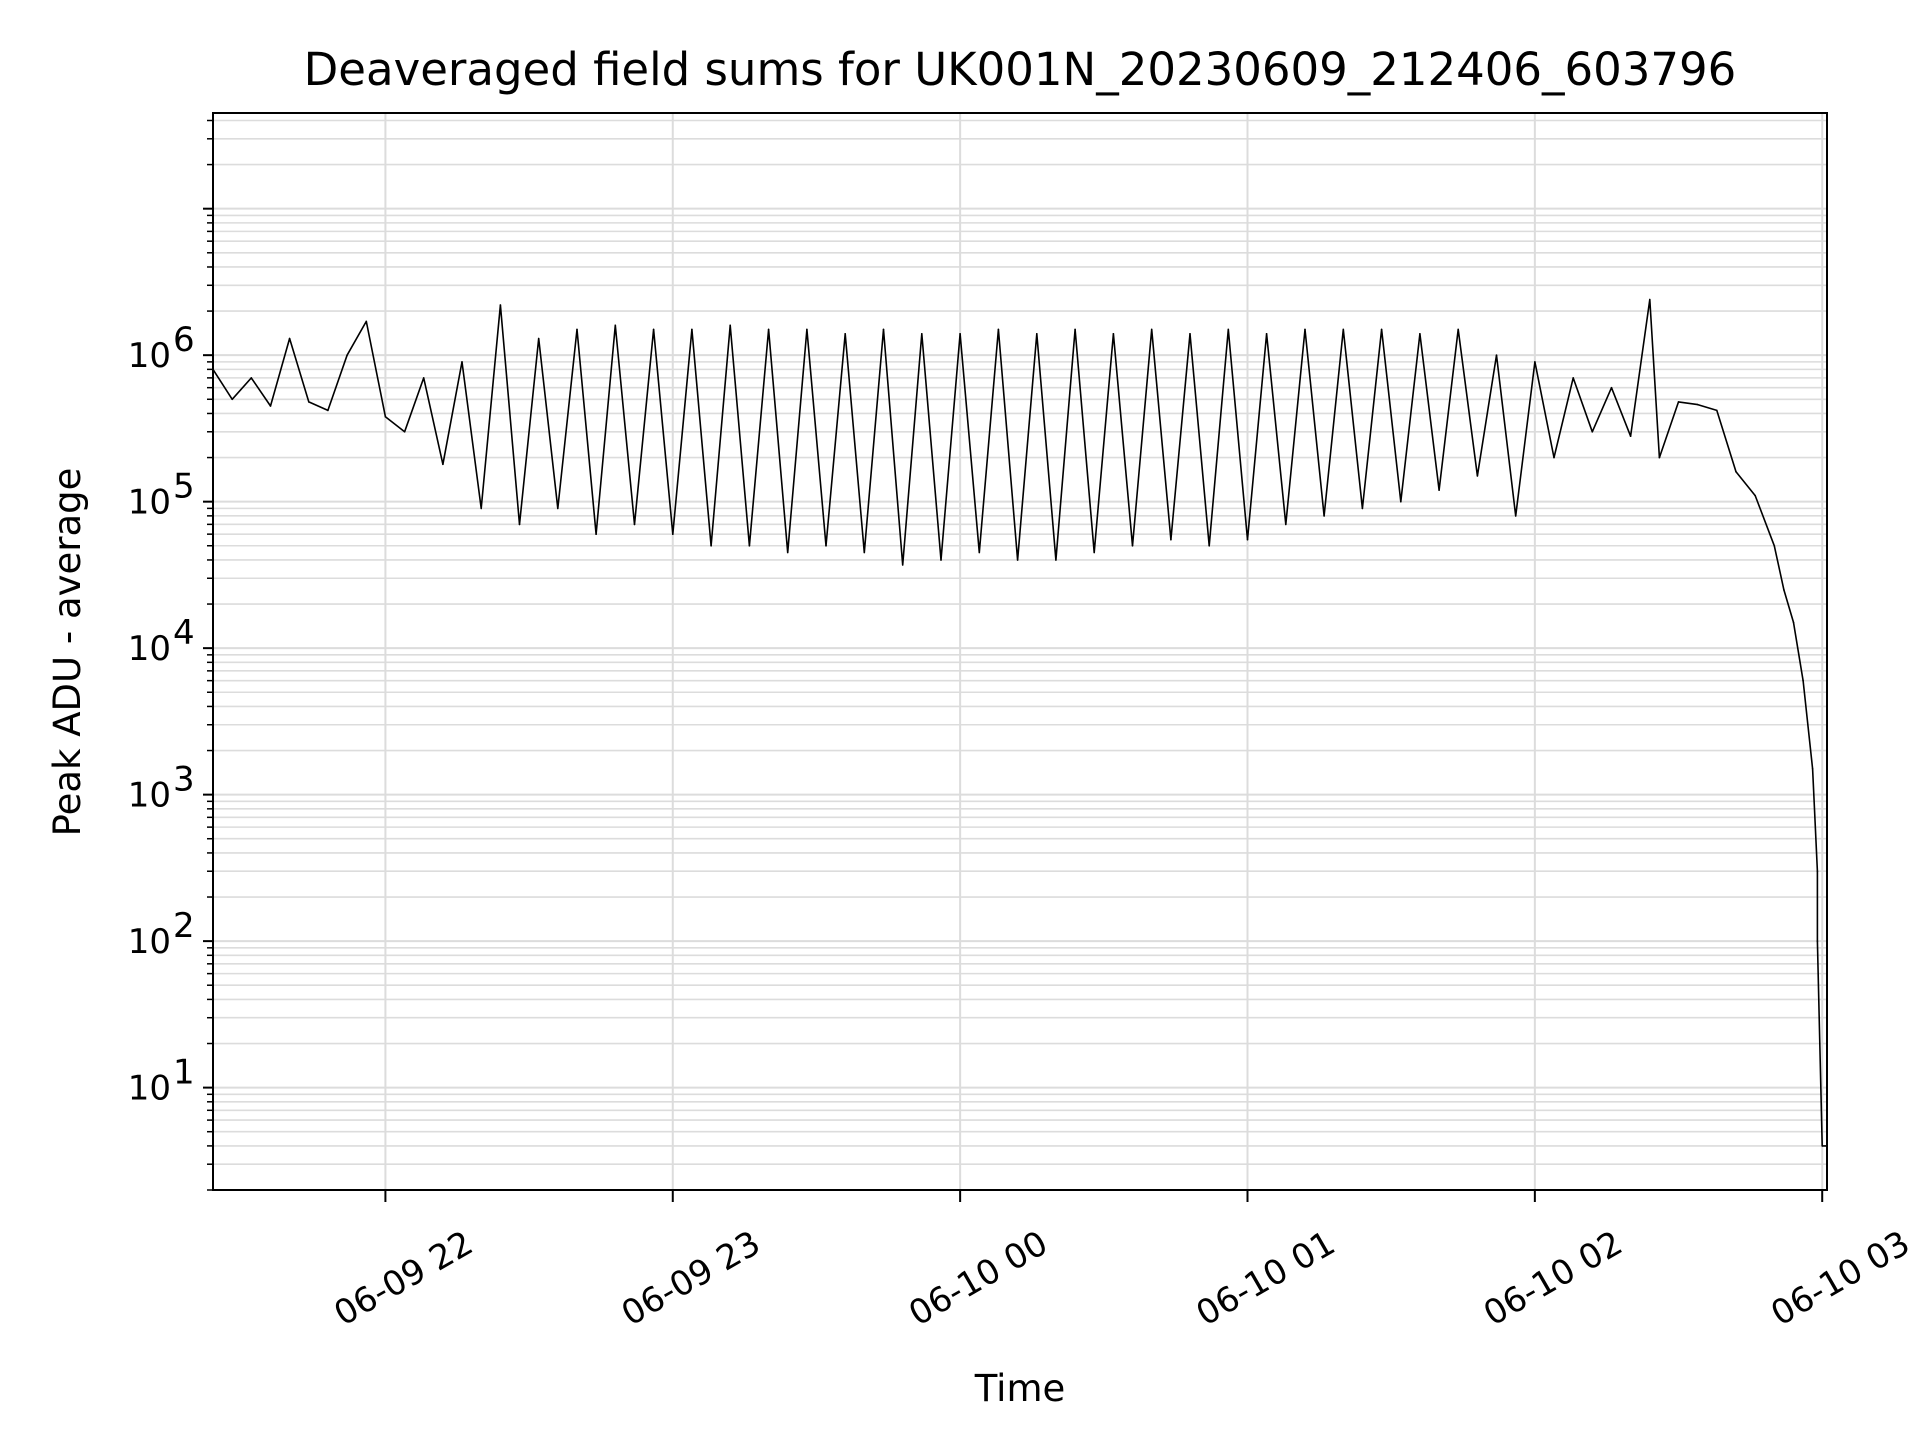 The height and width of the screenshot is (1440, 1920). Describe the element at coordinates (184, 780) in the screenshot. I see `y-tick-exponent: 3` at that location.